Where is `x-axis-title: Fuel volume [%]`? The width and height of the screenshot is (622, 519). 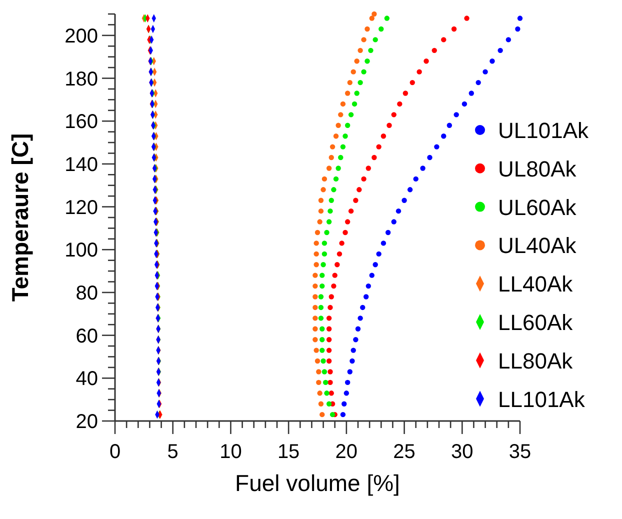
x-axis-title: Fuel volume [%] is located at coordinates (317, 483).